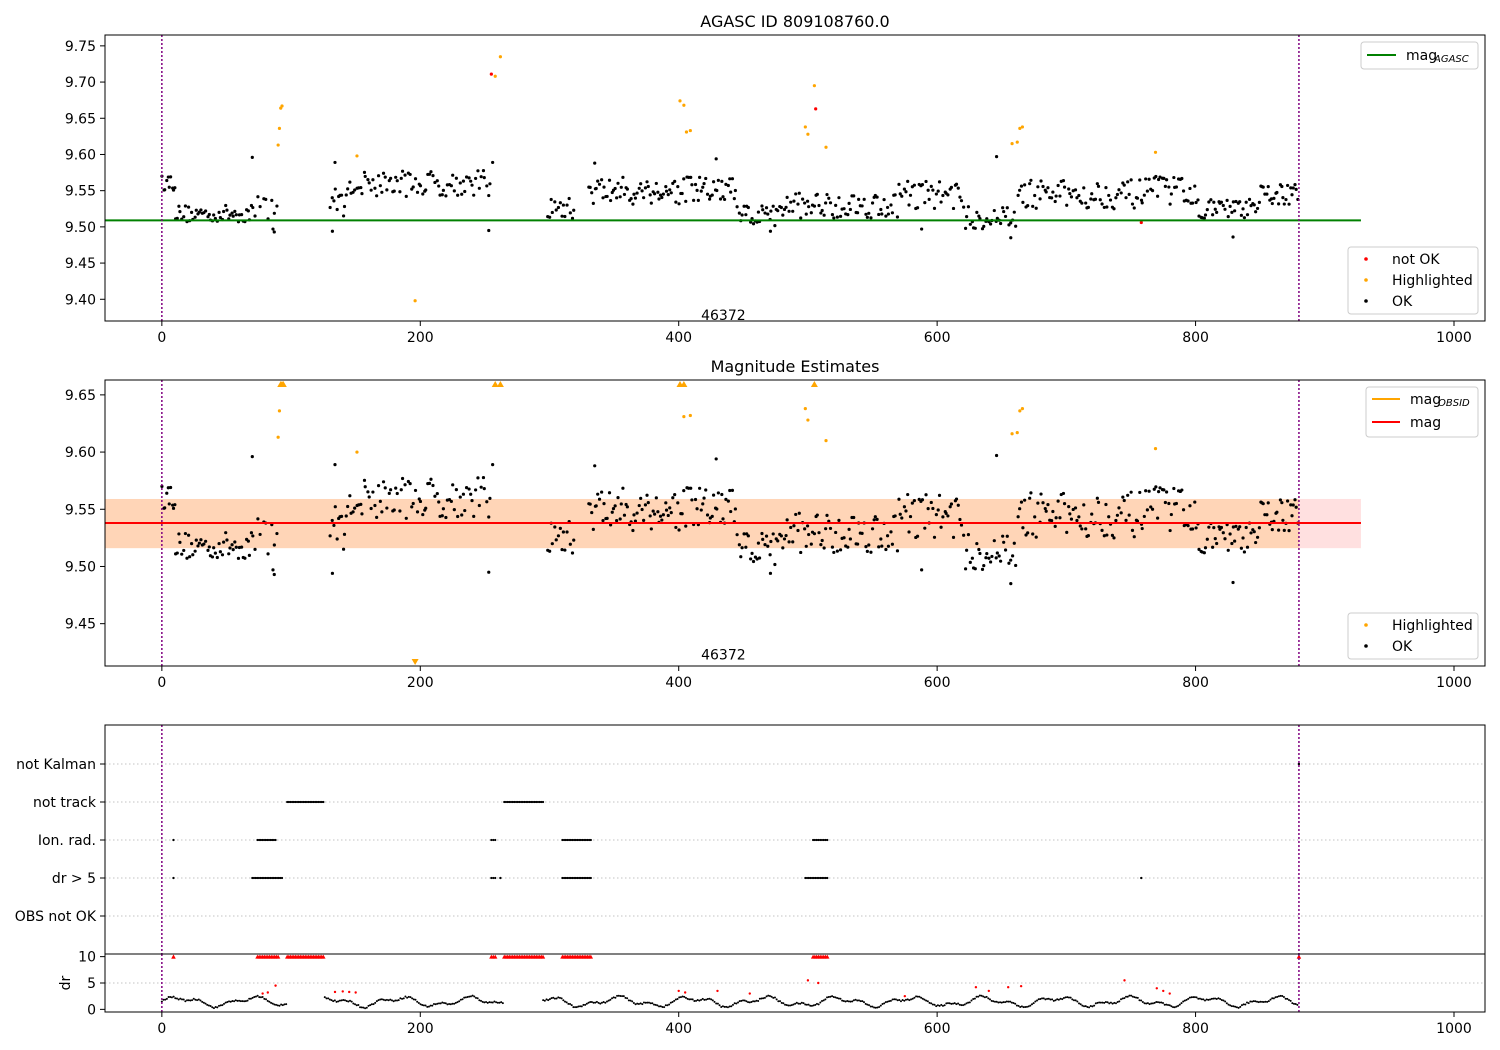  What do you see at coordinates (1413, 280) in the screenshot?
I see `legend-points` at bounding box center [1413, 280].